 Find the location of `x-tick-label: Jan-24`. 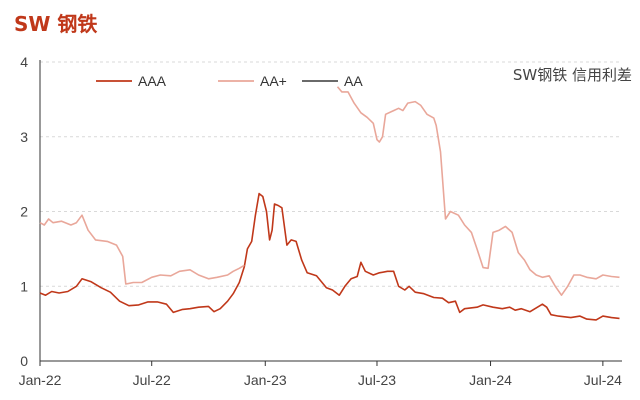

x-tick-label: Jan-24 is located at coordinates (490, 380).